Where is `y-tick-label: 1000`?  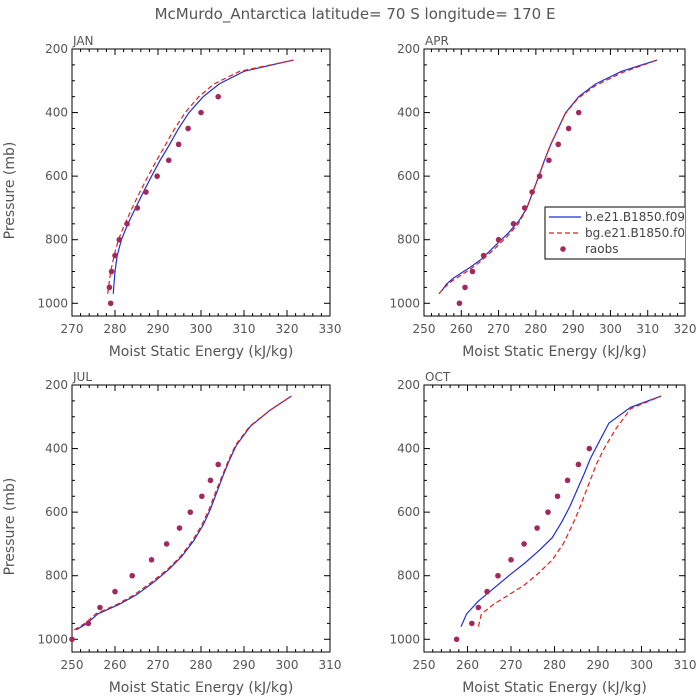
y-tick-label: 1000 is located at coordinates (52, 639).